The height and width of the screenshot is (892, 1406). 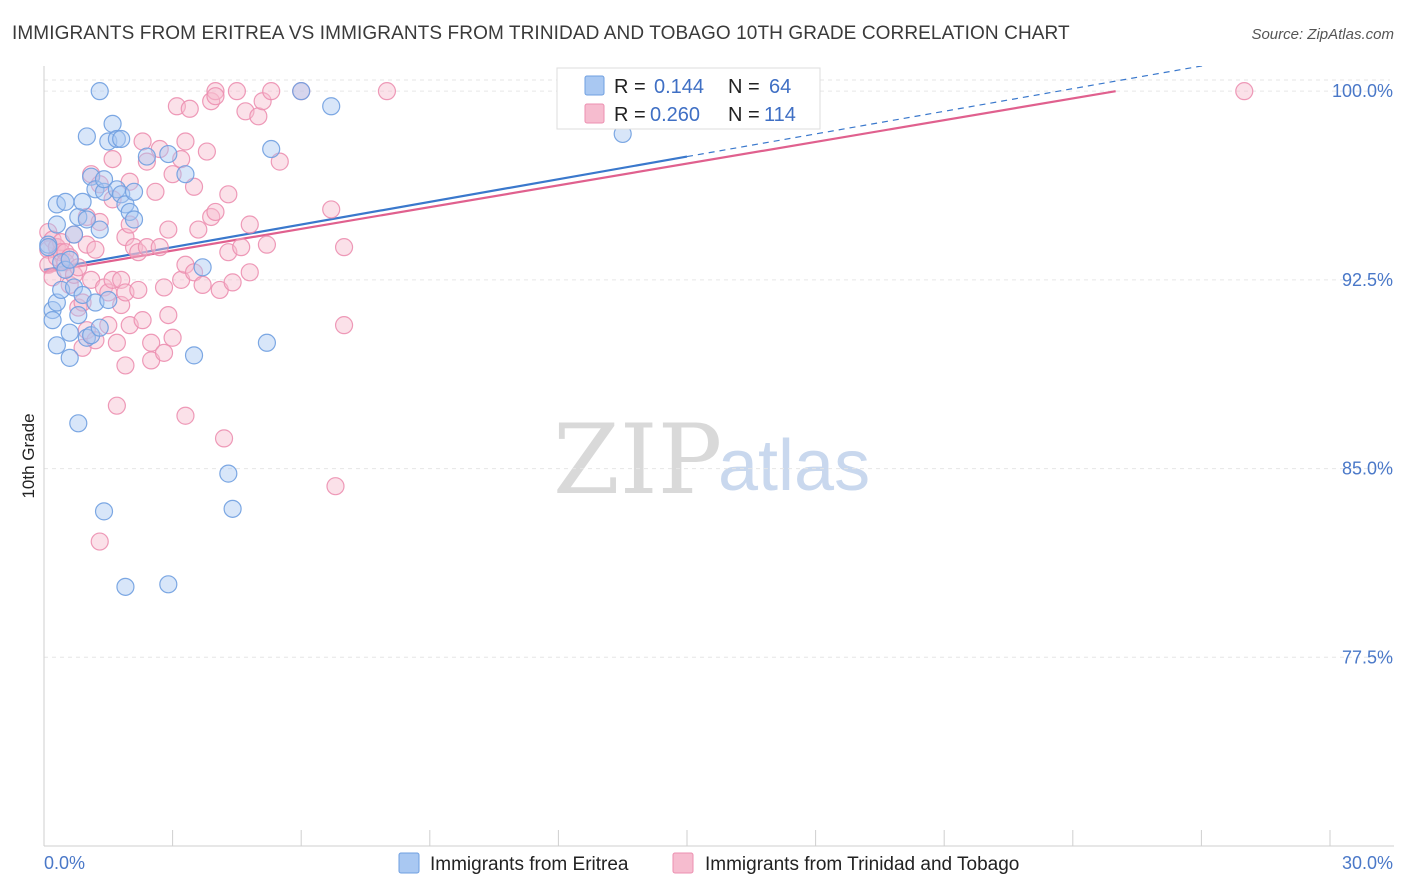 I want to click on y-tick-label: 100.0%, so click(x=1362, y=91).